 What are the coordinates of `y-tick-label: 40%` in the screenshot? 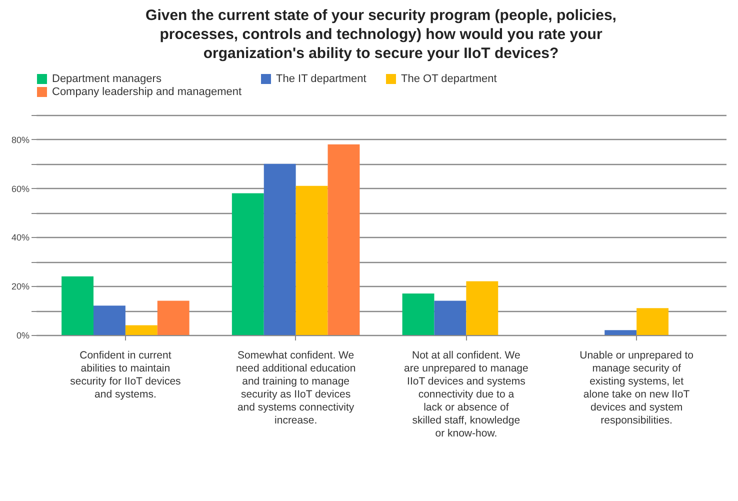 It's located at (20, 237).